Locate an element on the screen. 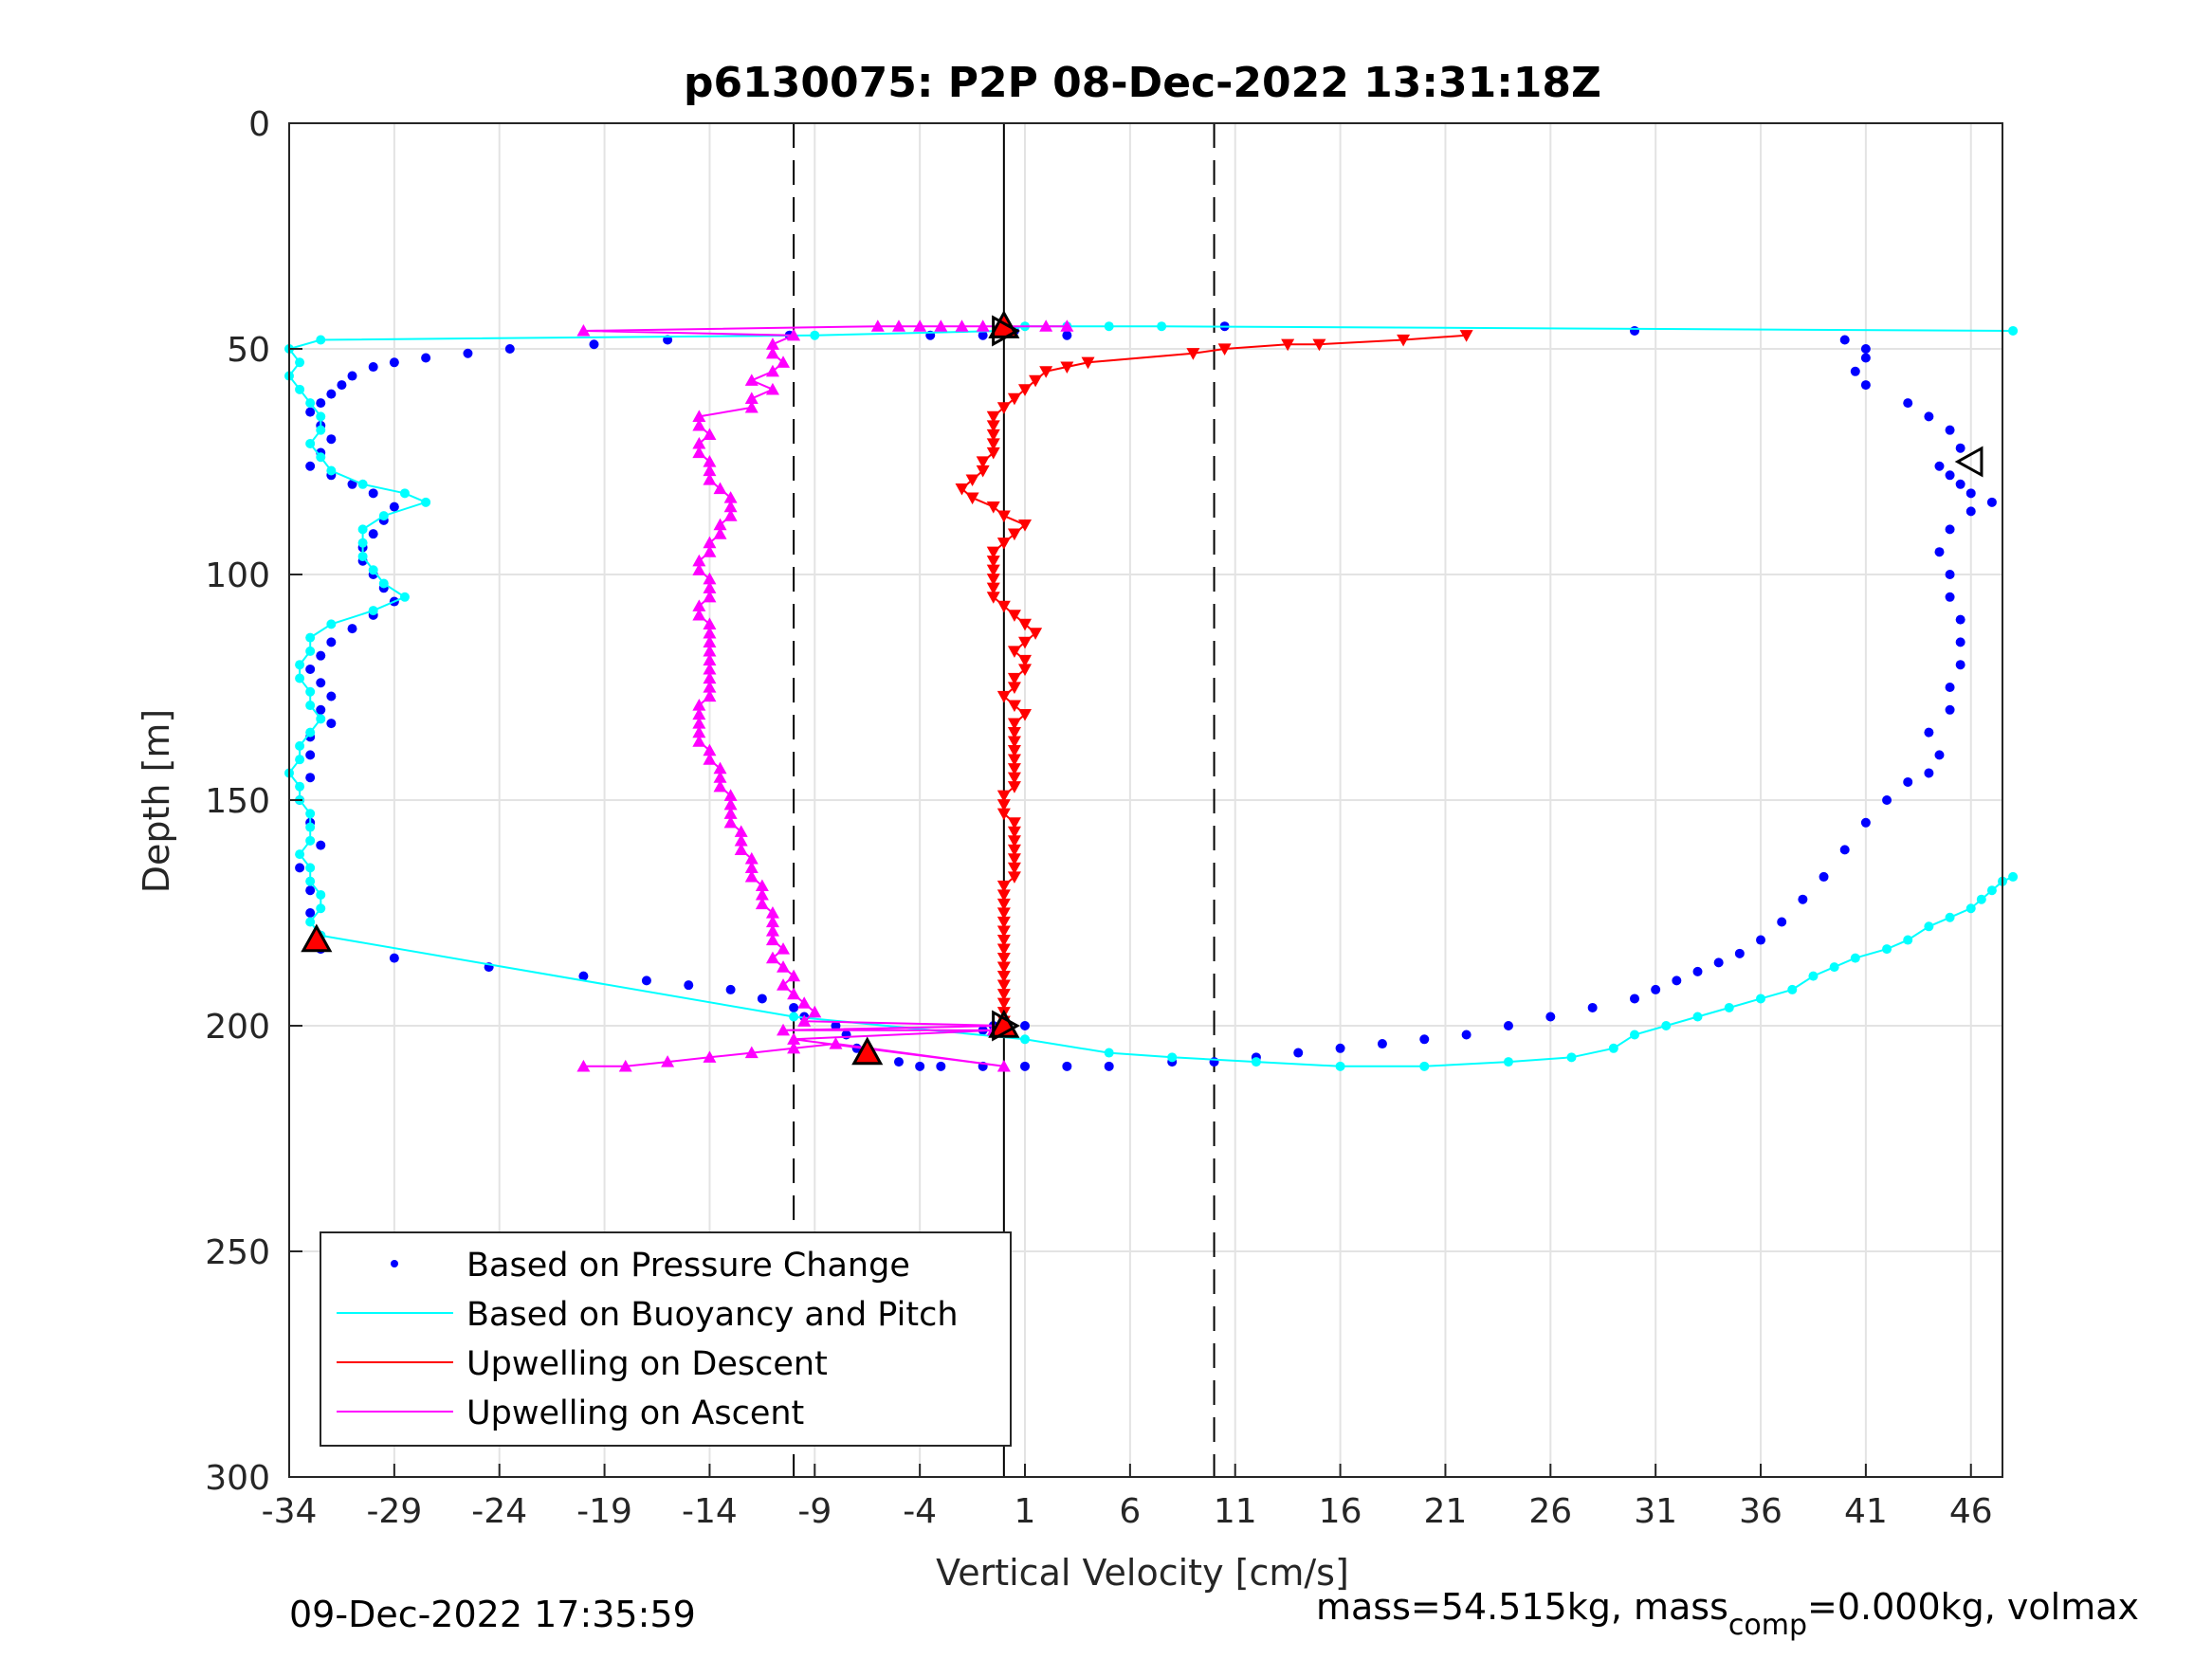 This screenshot has height=1659, width=2212. highlight-marker is located at coordinates (317, 938).